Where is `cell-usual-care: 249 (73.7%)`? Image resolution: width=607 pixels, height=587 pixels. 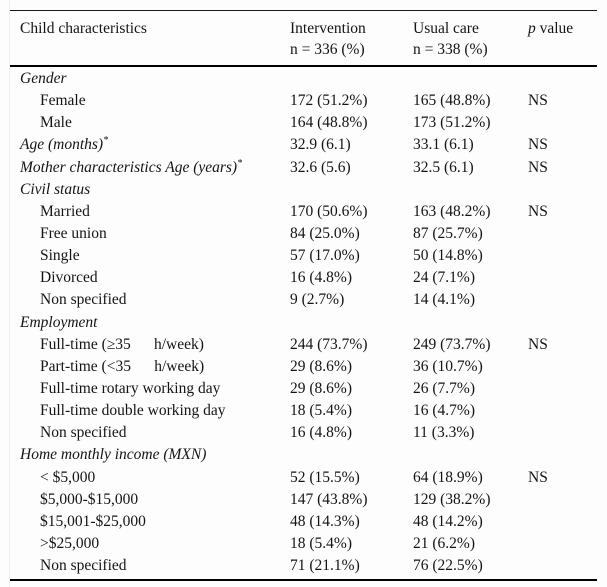 cell-usual-care: 249 (73.7%) is located at coordinates (452, 344).